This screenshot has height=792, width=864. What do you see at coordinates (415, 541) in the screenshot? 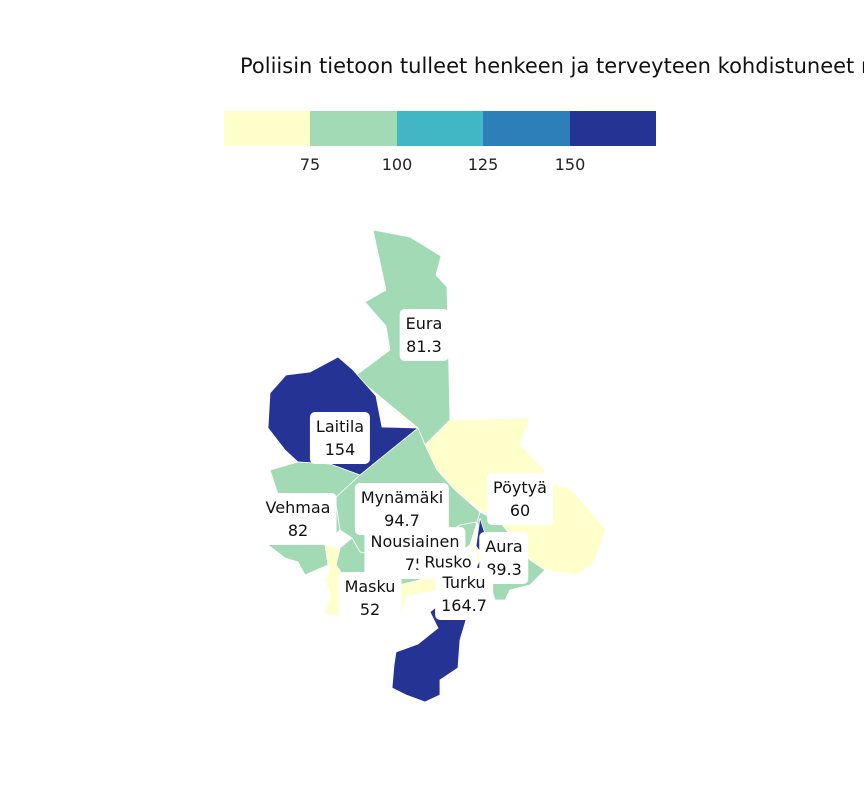
I see `region-name-nousiainen: Nousiainen` at bounding box center [415, 541].